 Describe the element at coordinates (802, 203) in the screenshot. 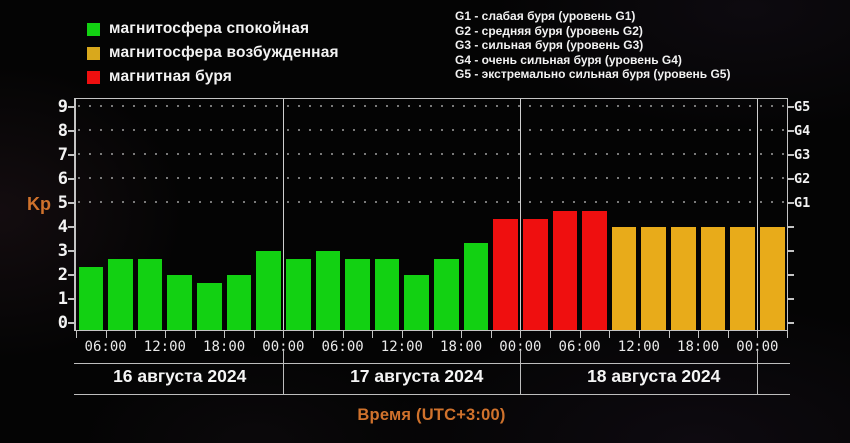

I see `right-axis-g-label: G1` at that location.